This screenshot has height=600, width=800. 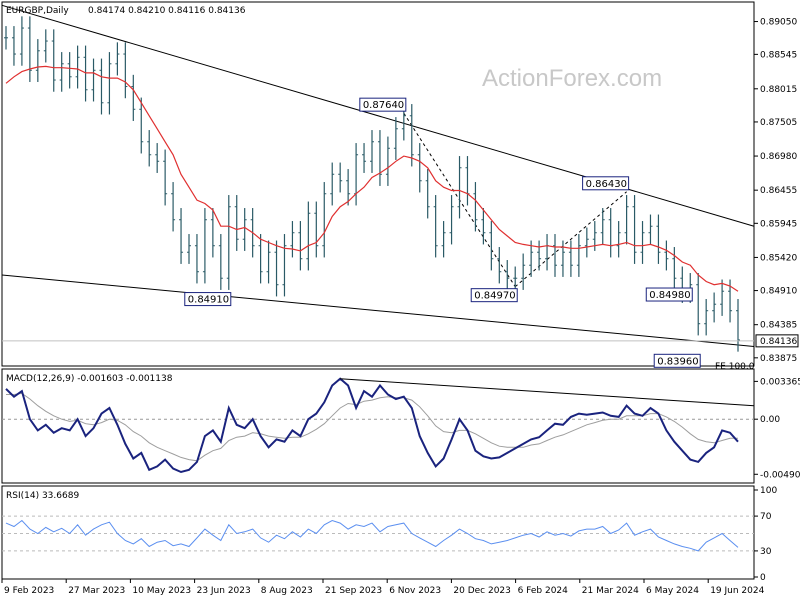 I want to click on macd-line, so click(x=372, y=425).